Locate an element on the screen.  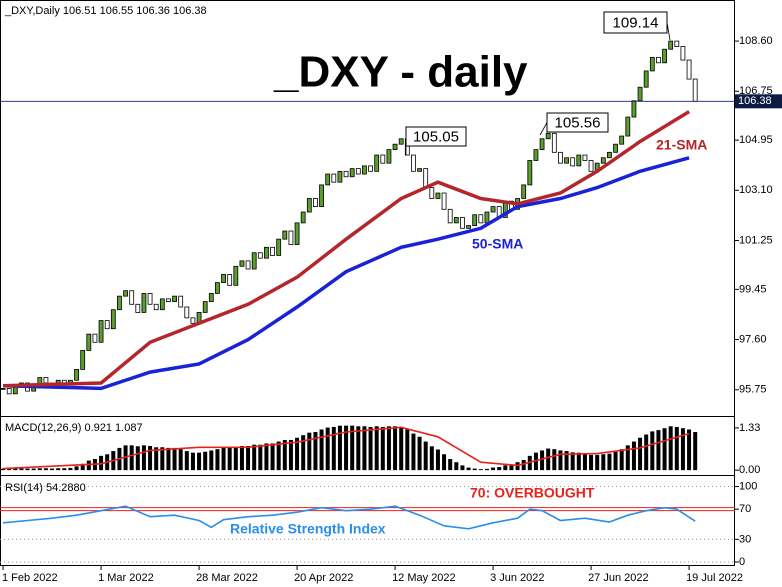
x-tick-label: 12 May 2022 is located at coordinates (424, 578).